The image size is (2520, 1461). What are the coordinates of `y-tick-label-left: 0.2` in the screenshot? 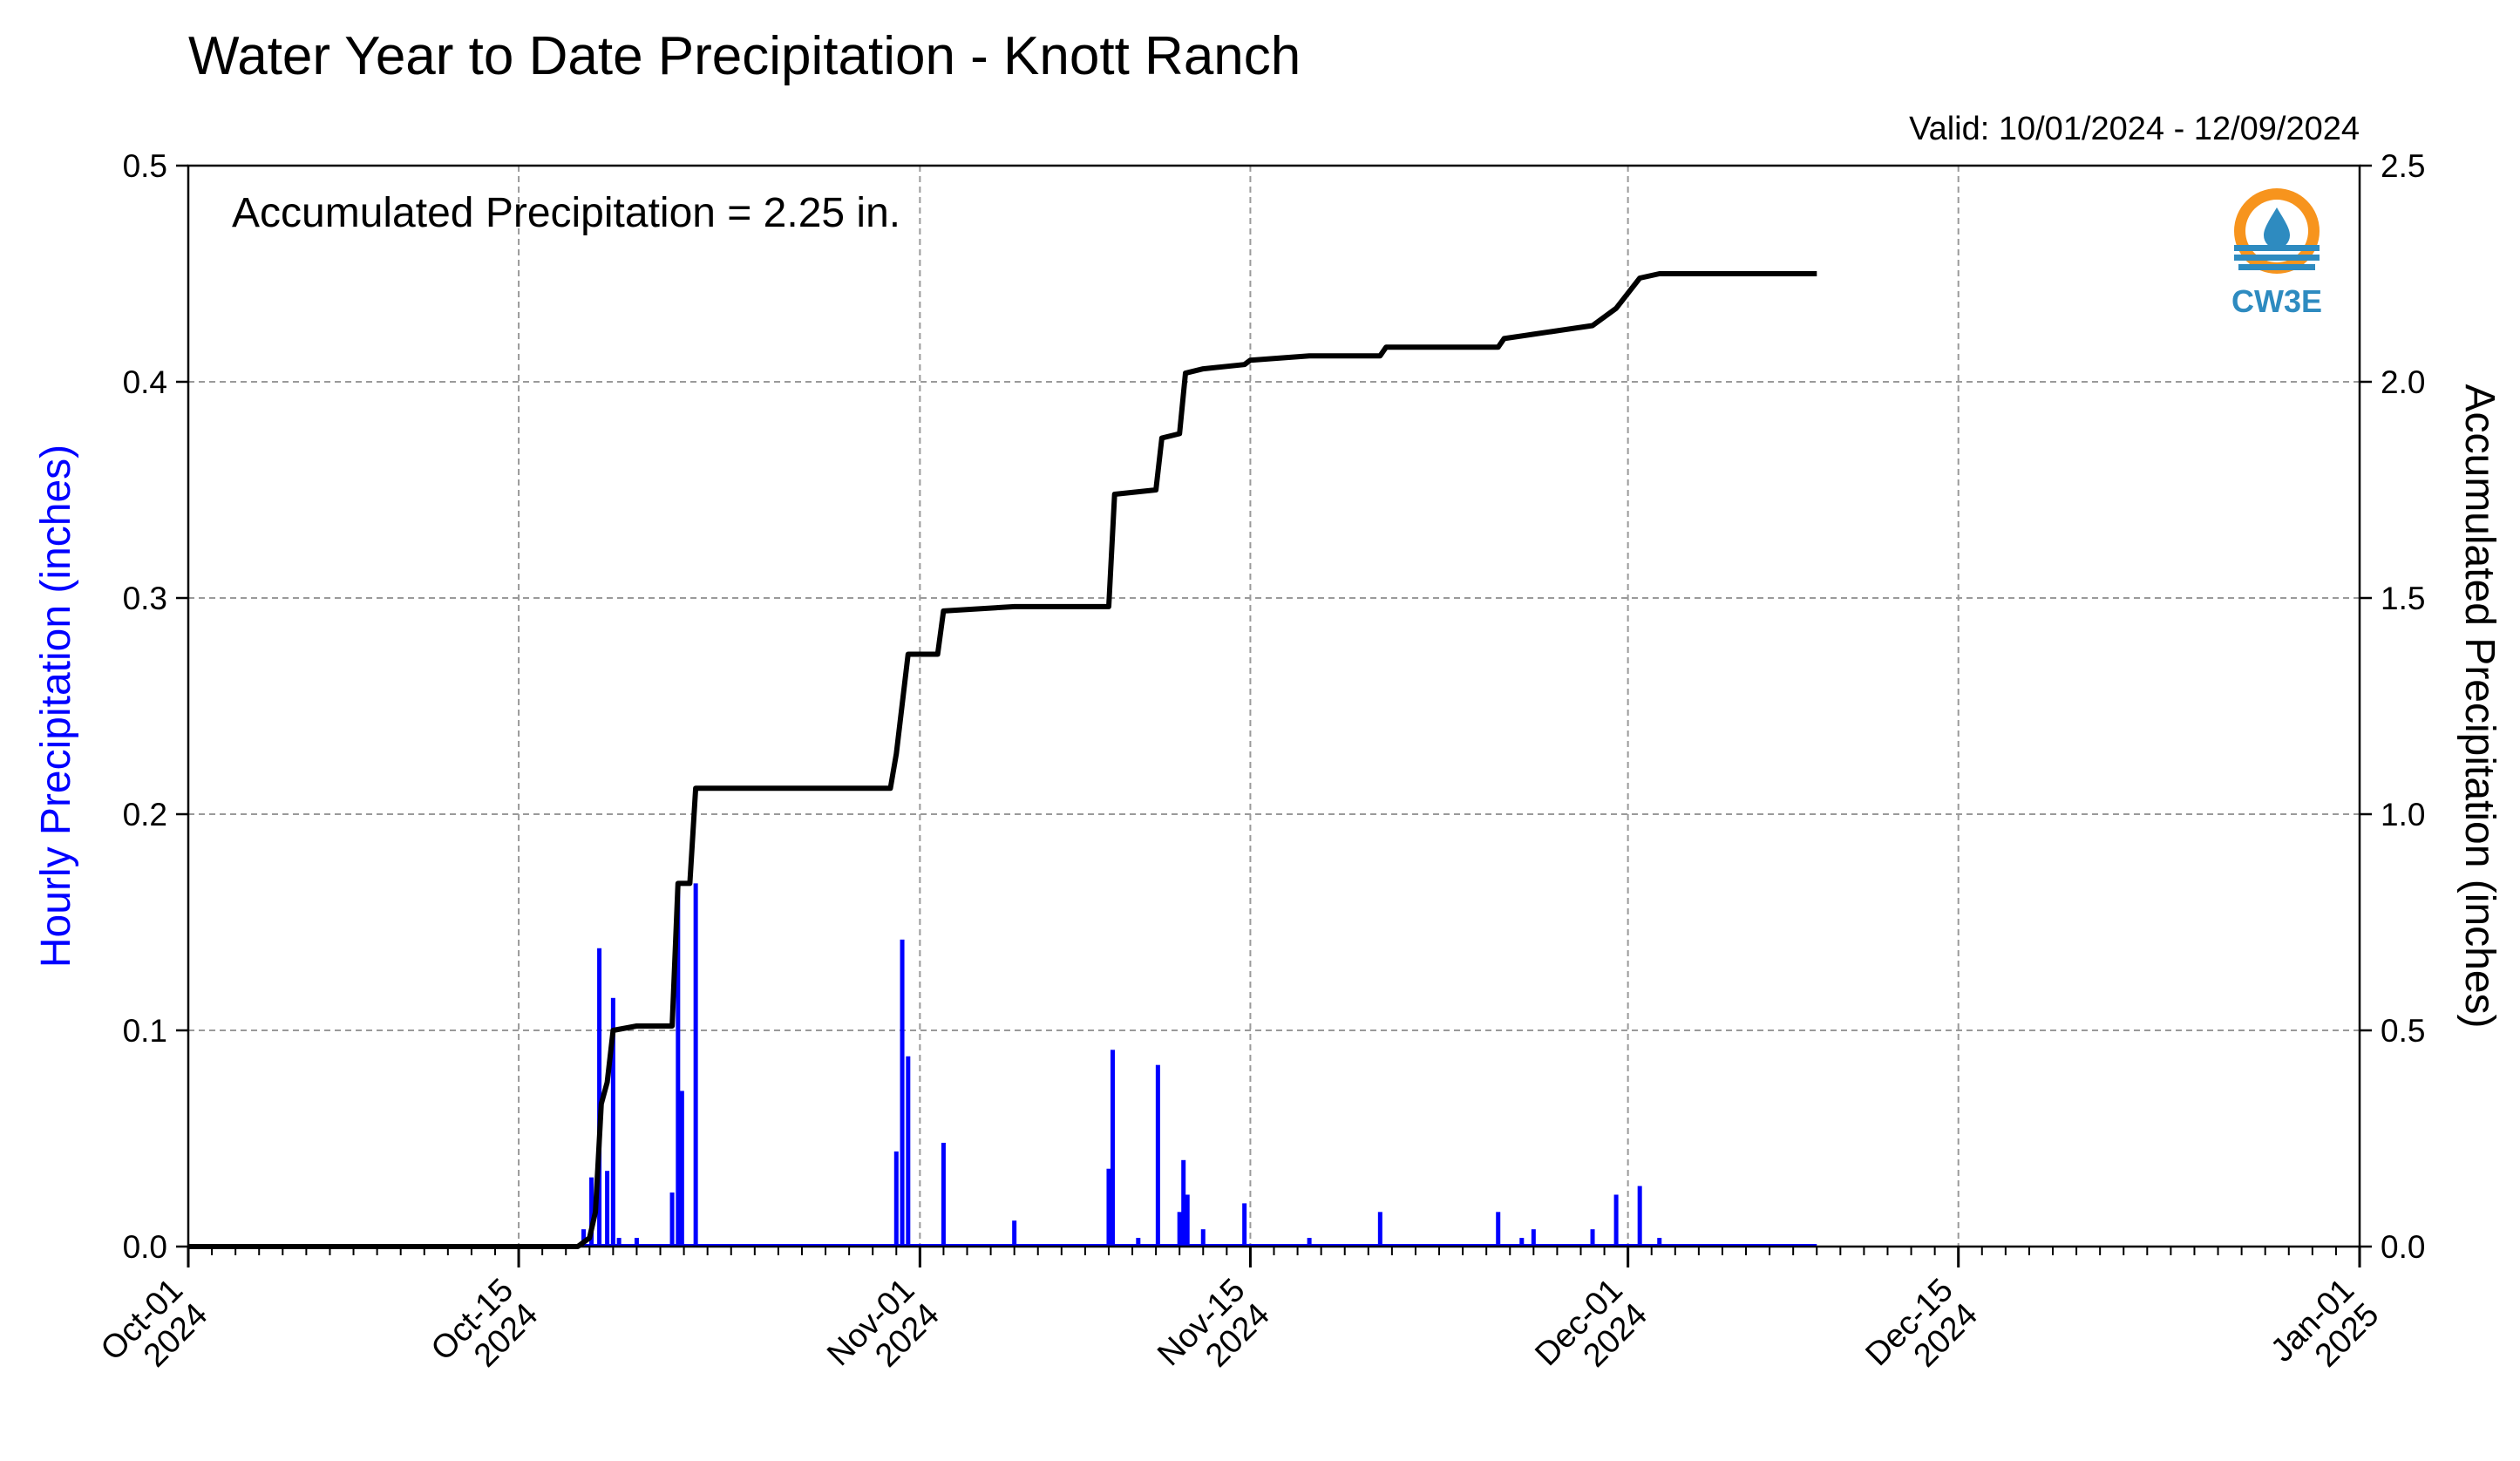 It's located at (145, 814).